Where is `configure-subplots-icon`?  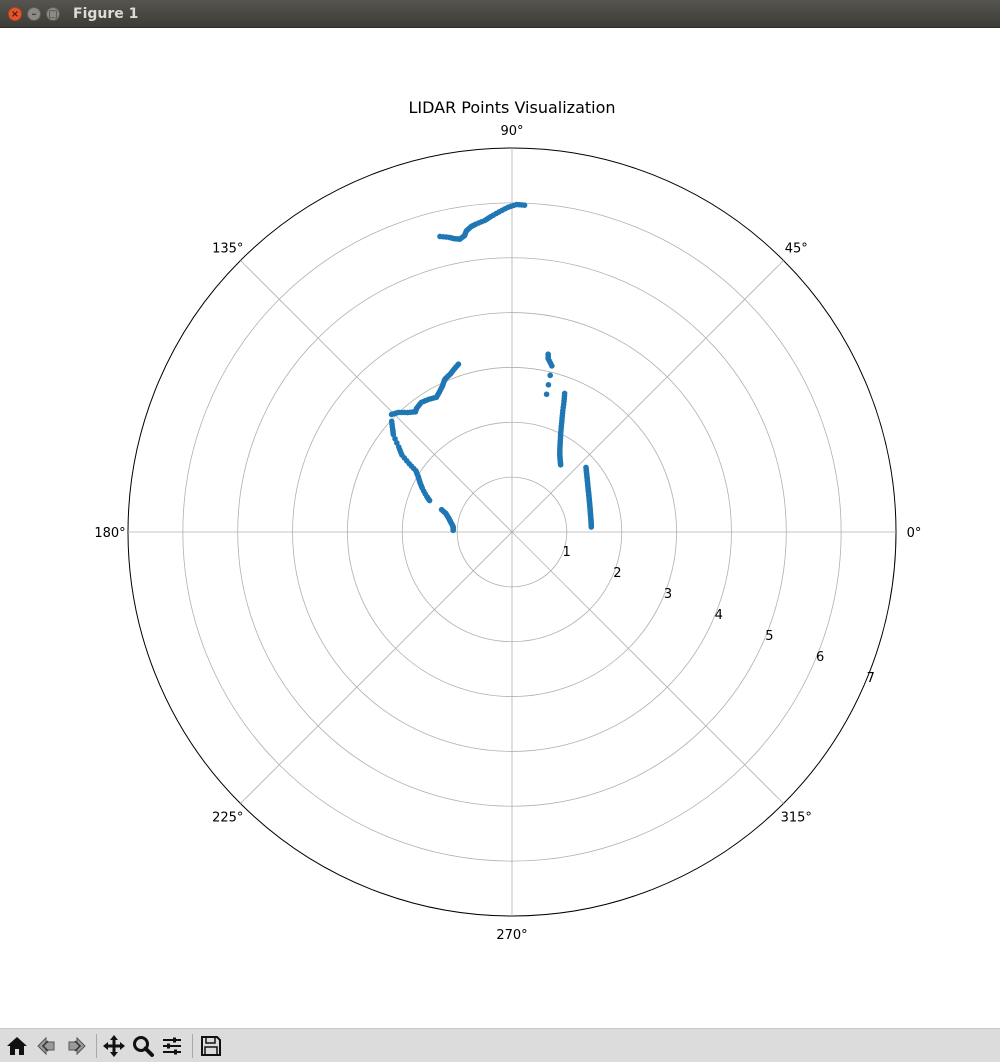
configure-subplots-icon is located at coordinates (172, 1046).